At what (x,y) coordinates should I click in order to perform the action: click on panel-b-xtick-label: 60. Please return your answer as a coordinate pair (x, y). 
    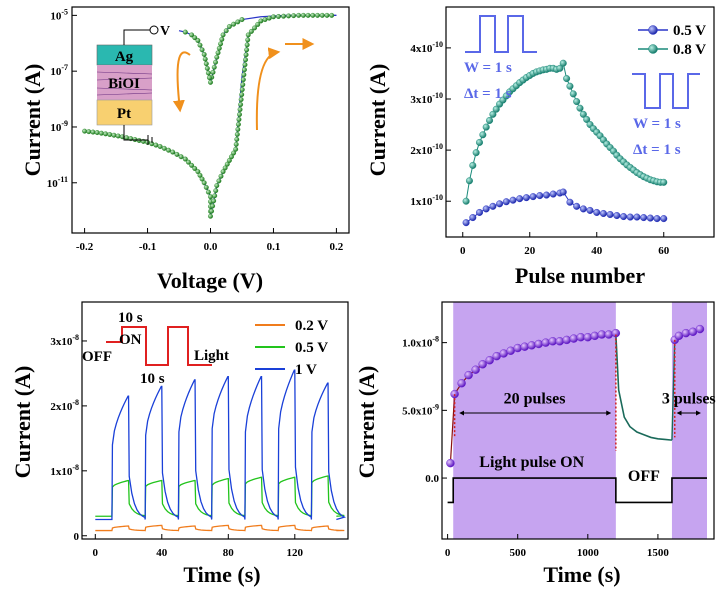
    Looking at the image, I should click on (664, 251).